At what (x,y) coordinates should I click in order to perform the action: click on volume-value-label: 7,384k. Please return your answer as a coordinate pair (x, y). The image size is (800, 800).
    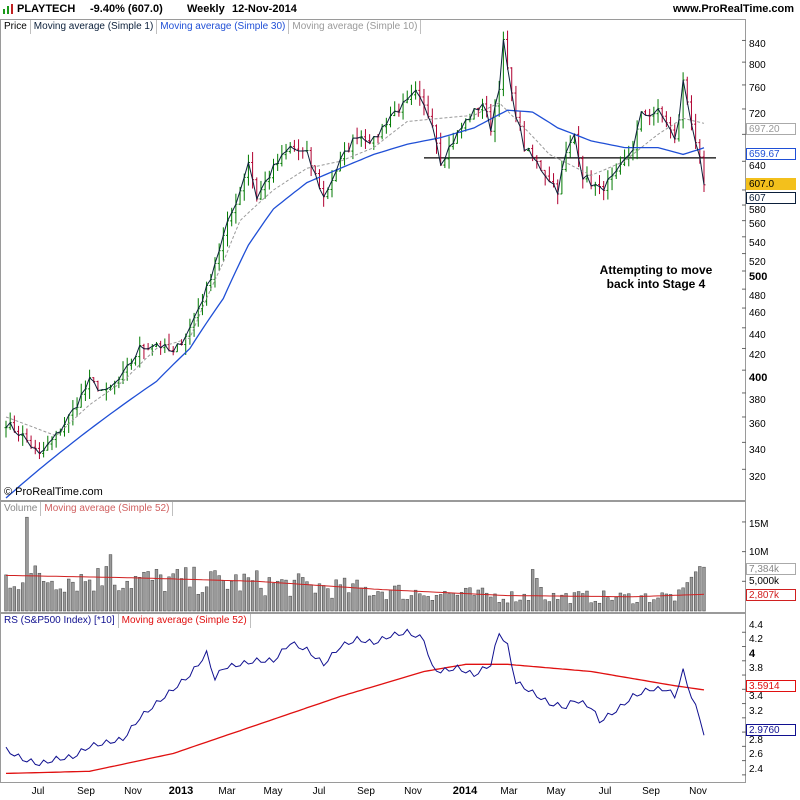
    Looking at the image, I should click on (771, 569).